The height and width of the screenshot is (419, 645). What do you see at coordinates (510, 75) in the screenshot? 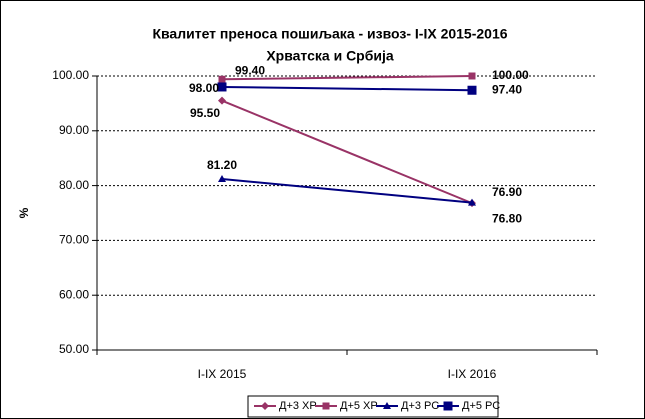
I see `data-label: 100.00` at bounding box center [510, 75].